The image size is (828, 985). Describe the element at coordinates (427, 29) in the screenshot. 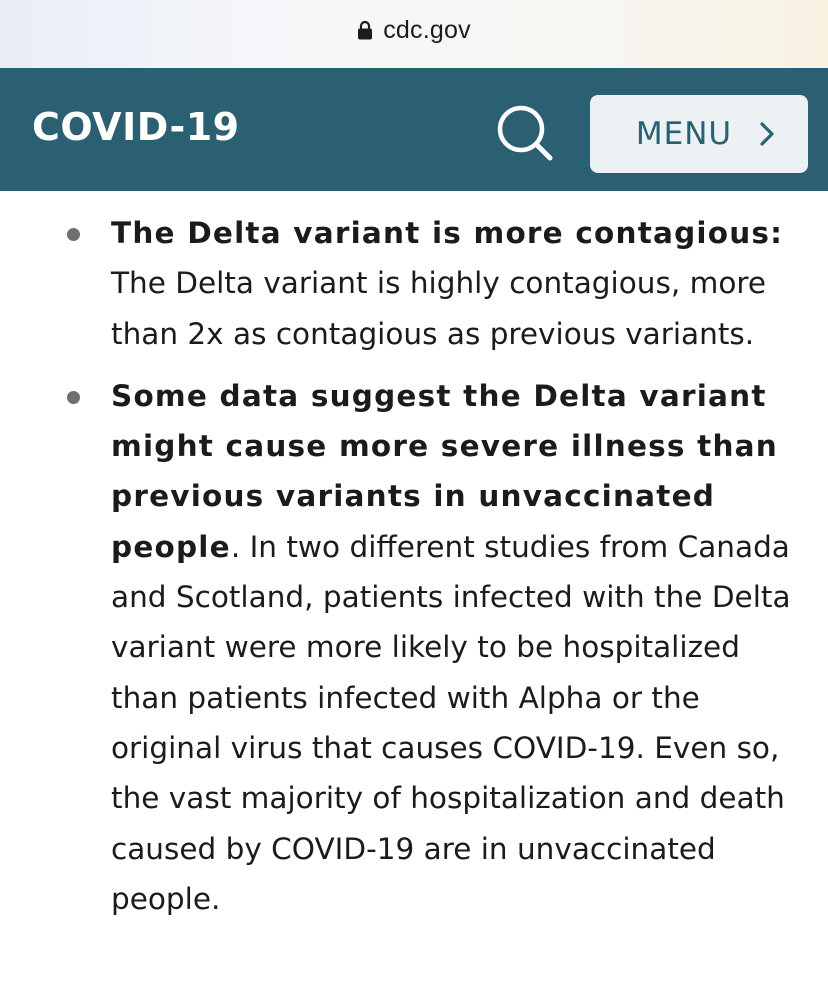

I see `url-text: cdc.gov` at that location.